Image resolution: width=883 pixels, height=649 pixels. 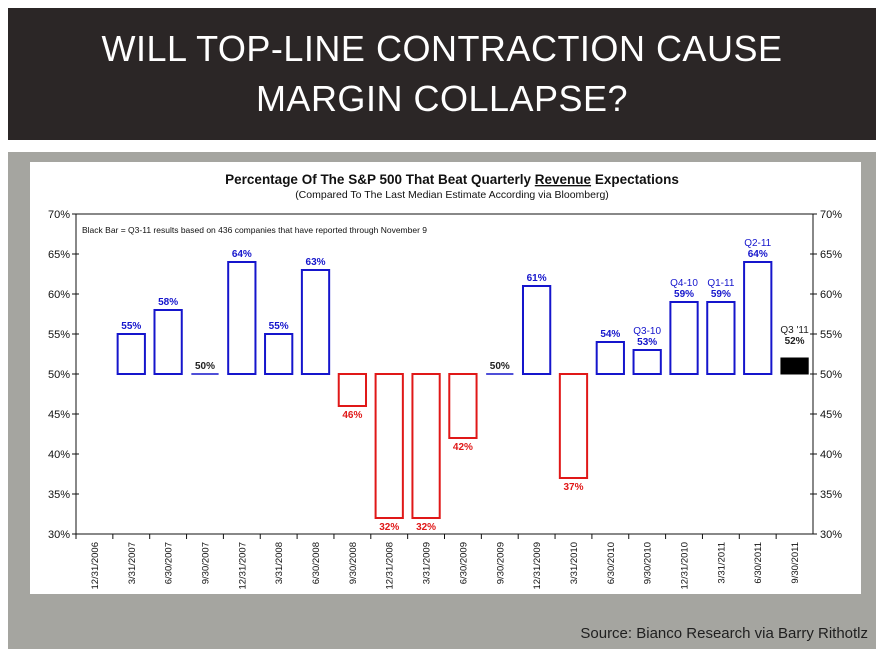 What do you see at coordinates (757, 243) in the screenshot?
I see `bar-quarter-label: Q2-11` at bounding box center [757, 243].